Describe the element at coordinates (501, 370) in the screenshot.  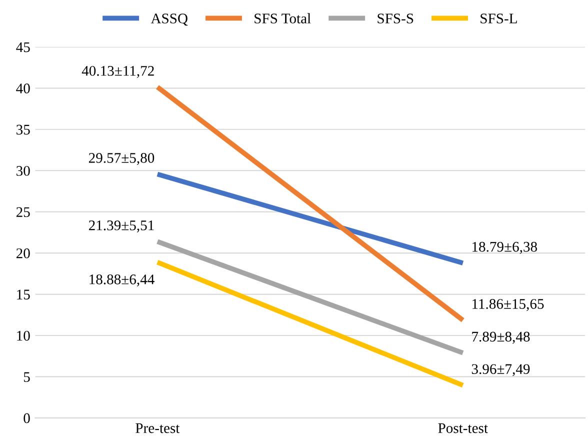
I see `data-label: 3.96±7,49` at that location.